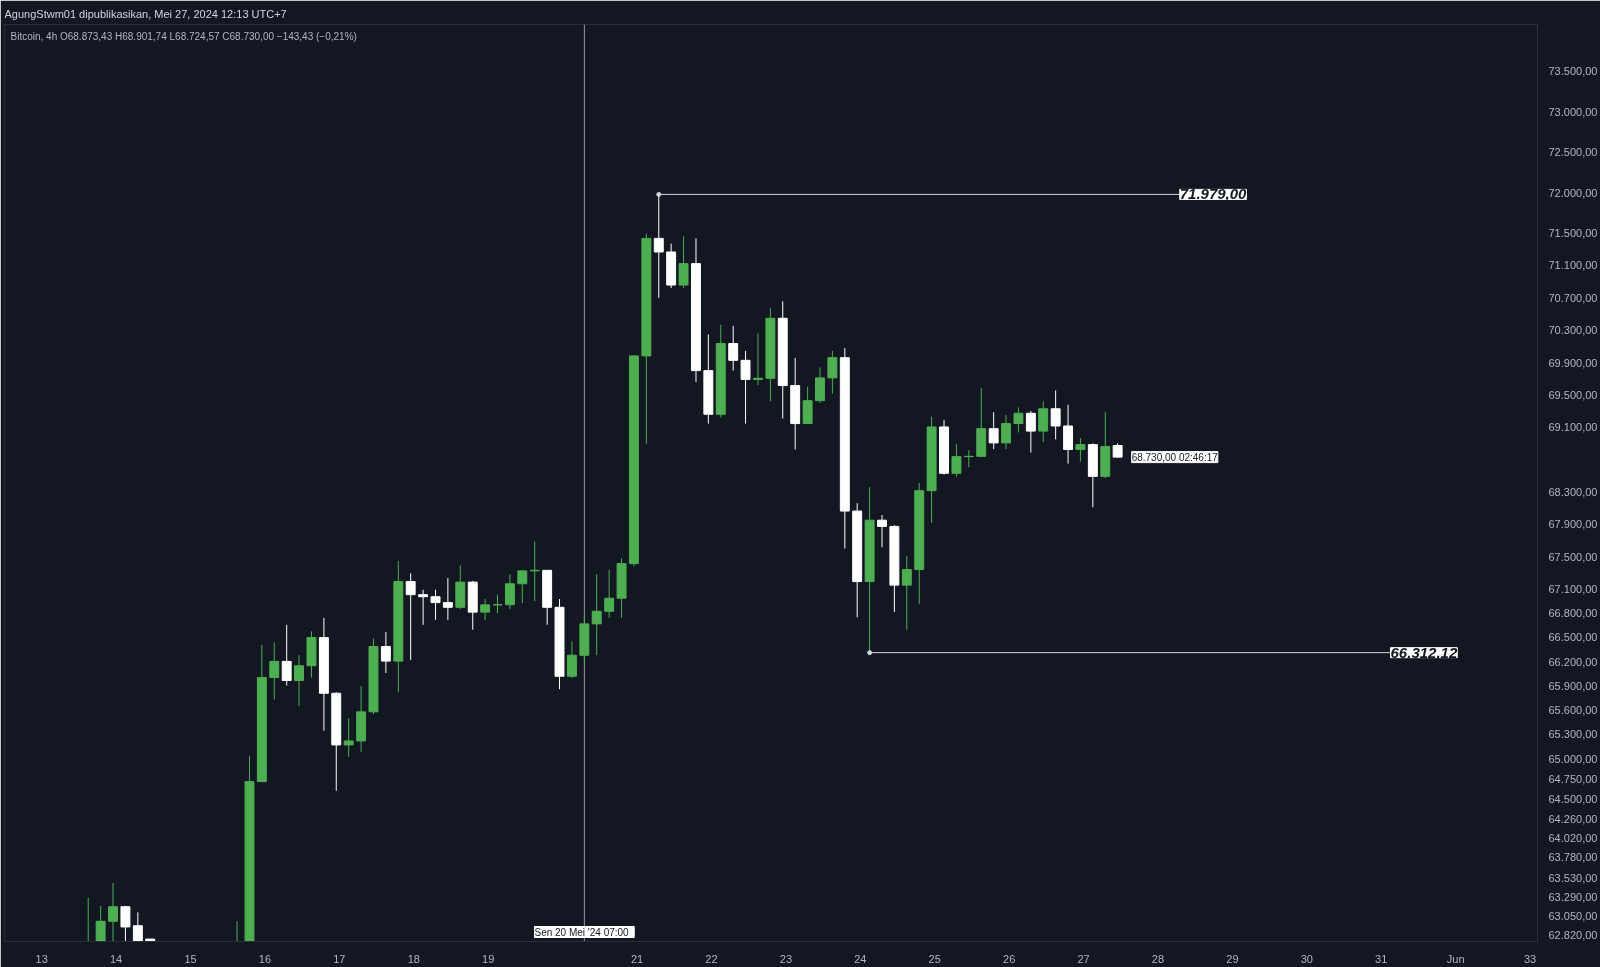 The height and width of the screenshot is (967, 1600). I want to click on x-tick-label: 23, so click(786, 958).